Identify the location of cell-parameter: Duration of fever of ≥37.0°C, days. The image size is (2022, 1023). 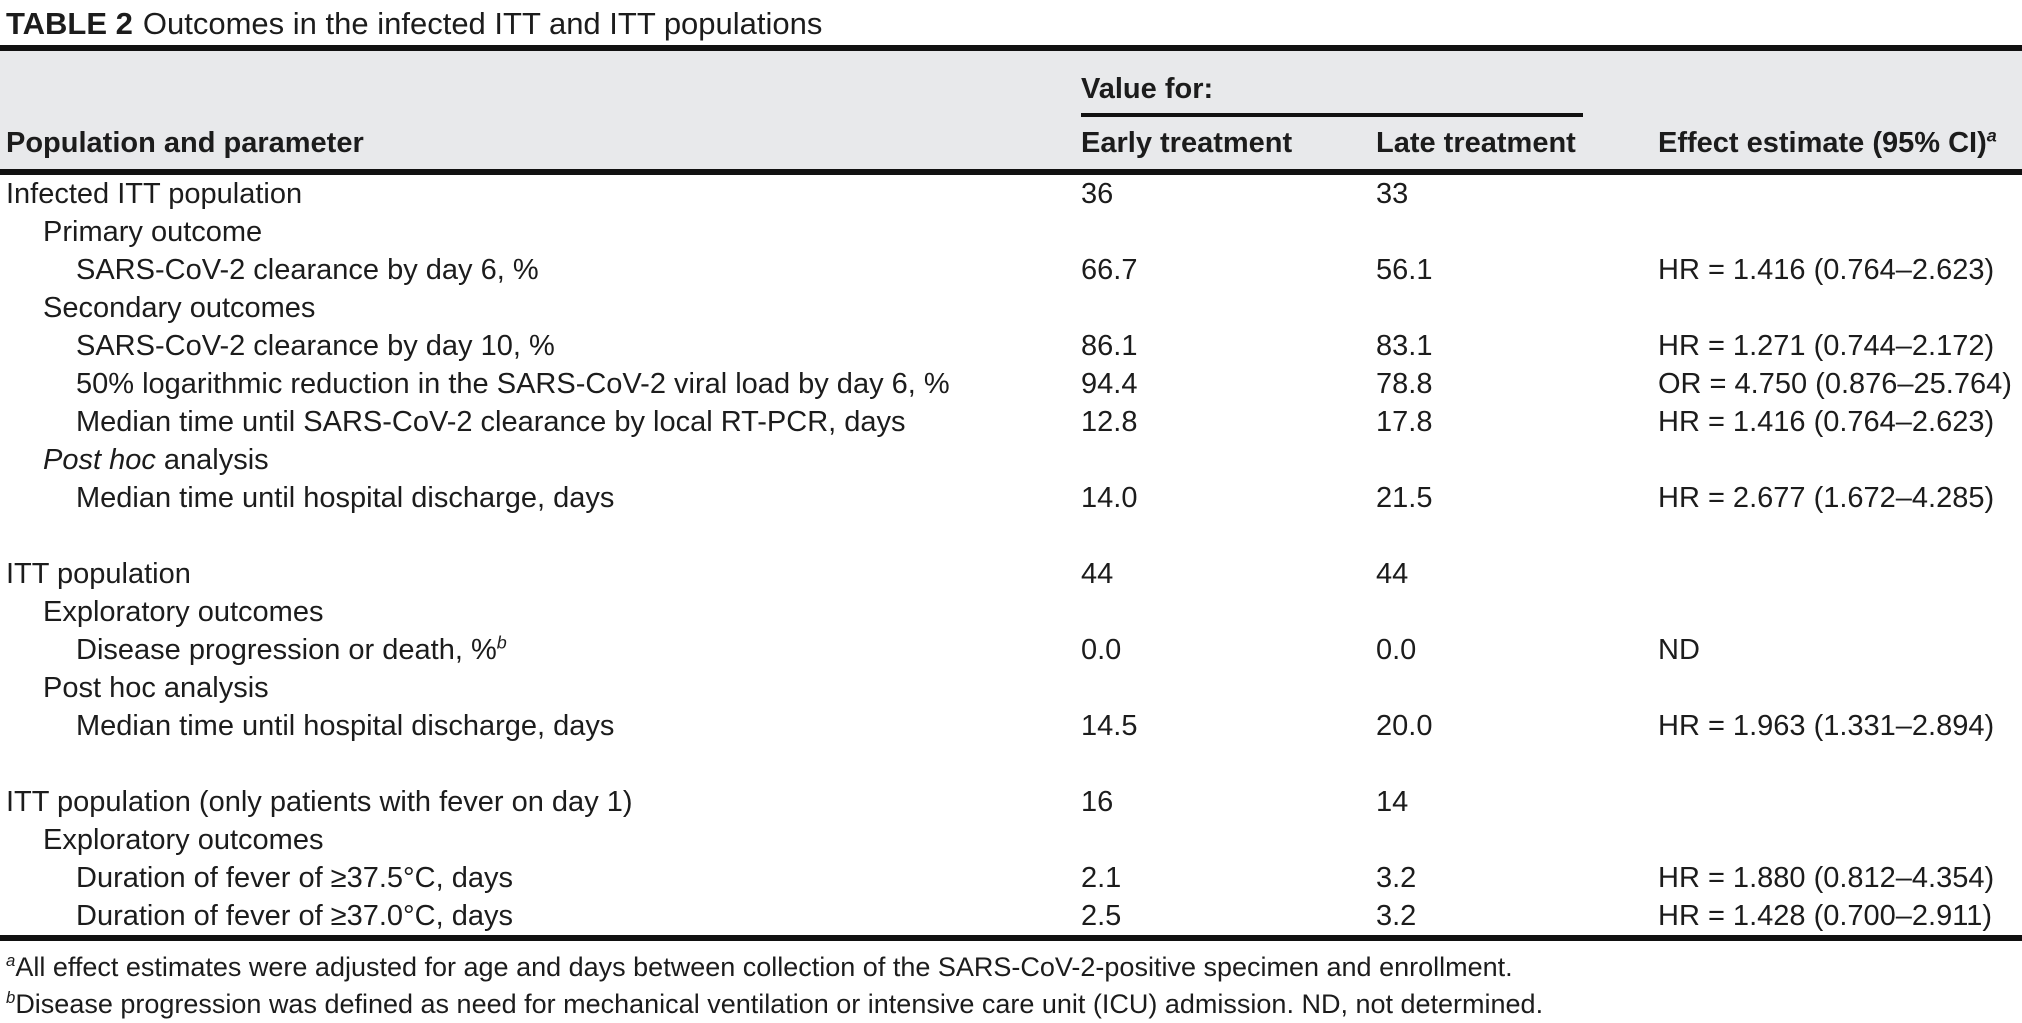
(294, 915).